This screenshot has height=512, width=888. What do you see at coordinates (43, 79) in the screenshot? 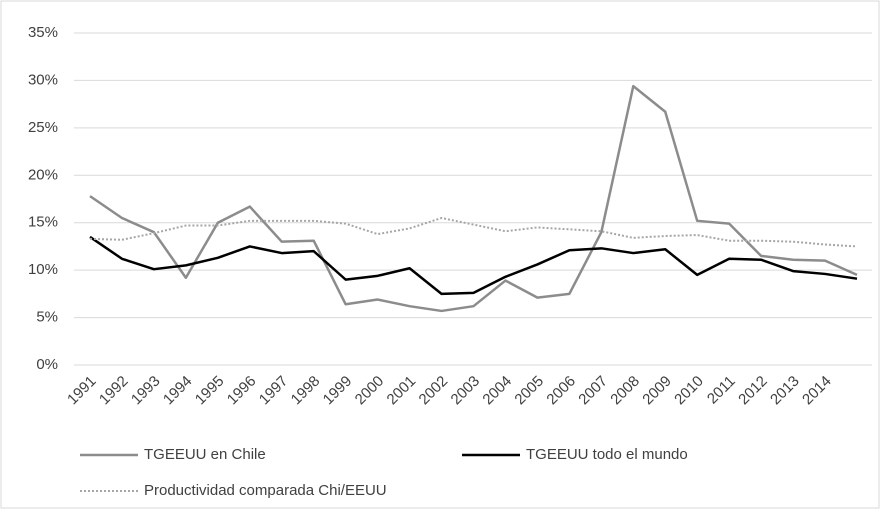
I see `y-tick-label: 30%` at bounding box center [43, 79].